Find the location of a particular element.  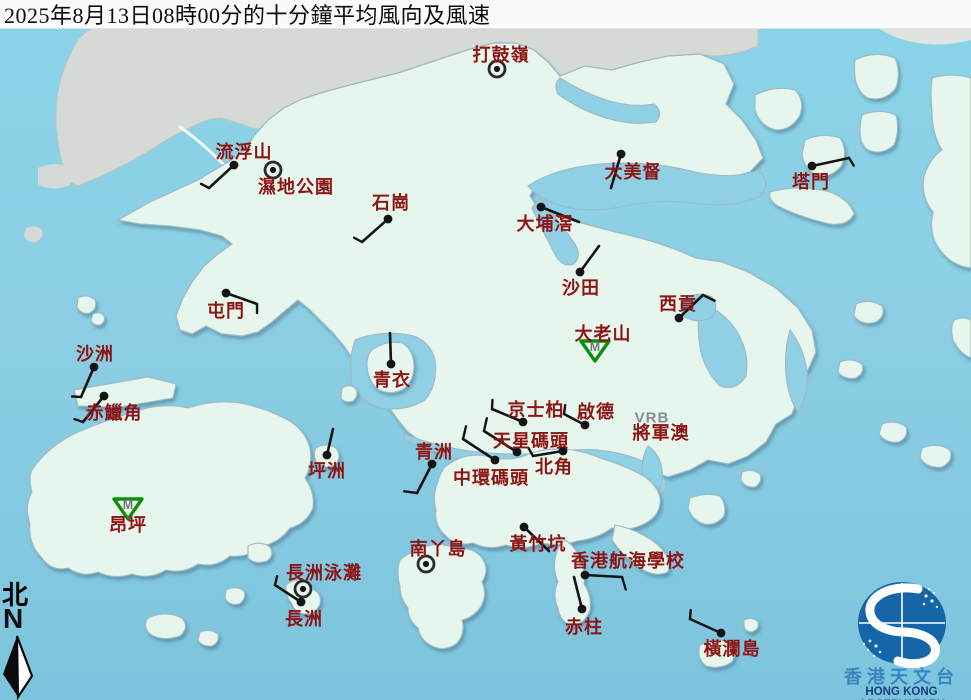

compass: 北 N is located at coordinates (25, 640).